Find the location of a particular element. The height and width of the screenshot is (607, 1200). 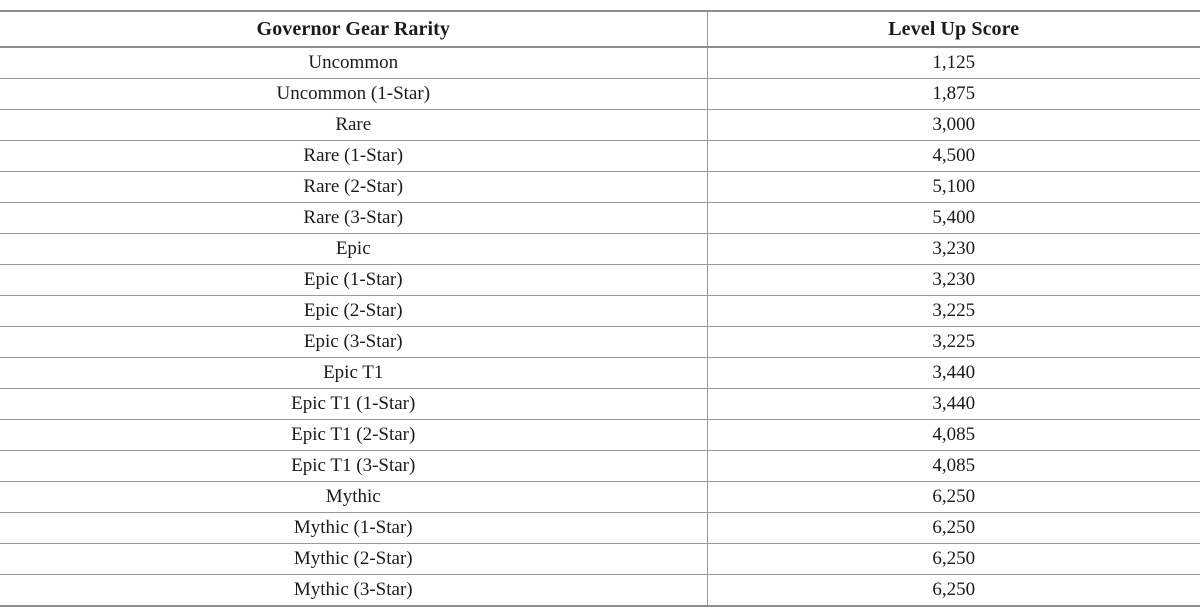

column-header-governor-gear-rarity: Governor Gear Rarity is located at coordinates (354, 29).